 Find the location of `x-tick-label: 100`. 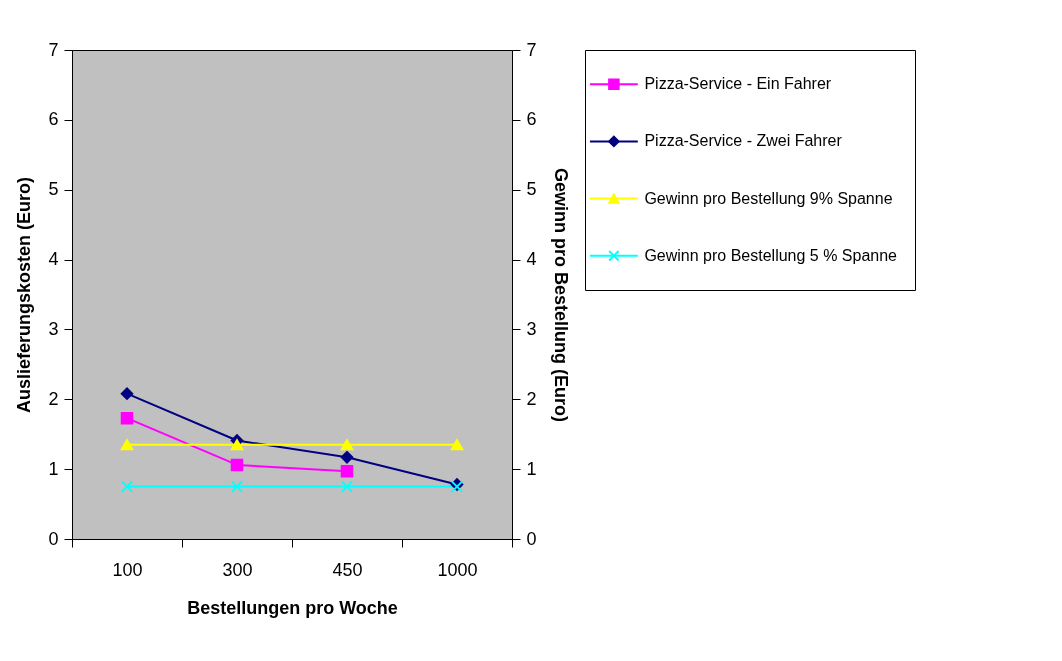

x-tick-label: 100 is located at coordinates (127, 569).